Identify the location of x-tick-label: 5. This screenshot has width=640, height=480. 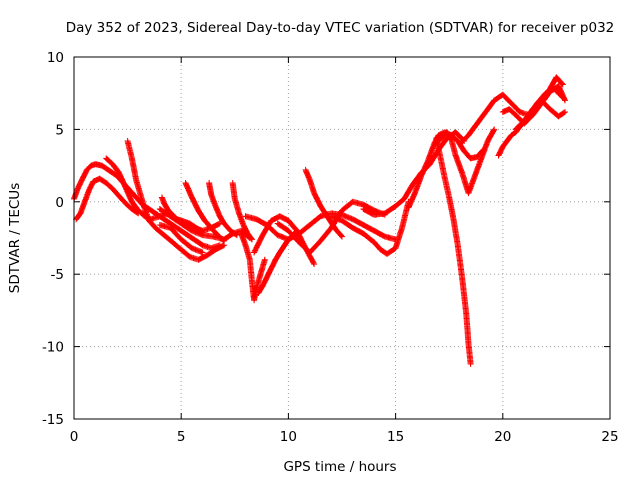
(181, 437).